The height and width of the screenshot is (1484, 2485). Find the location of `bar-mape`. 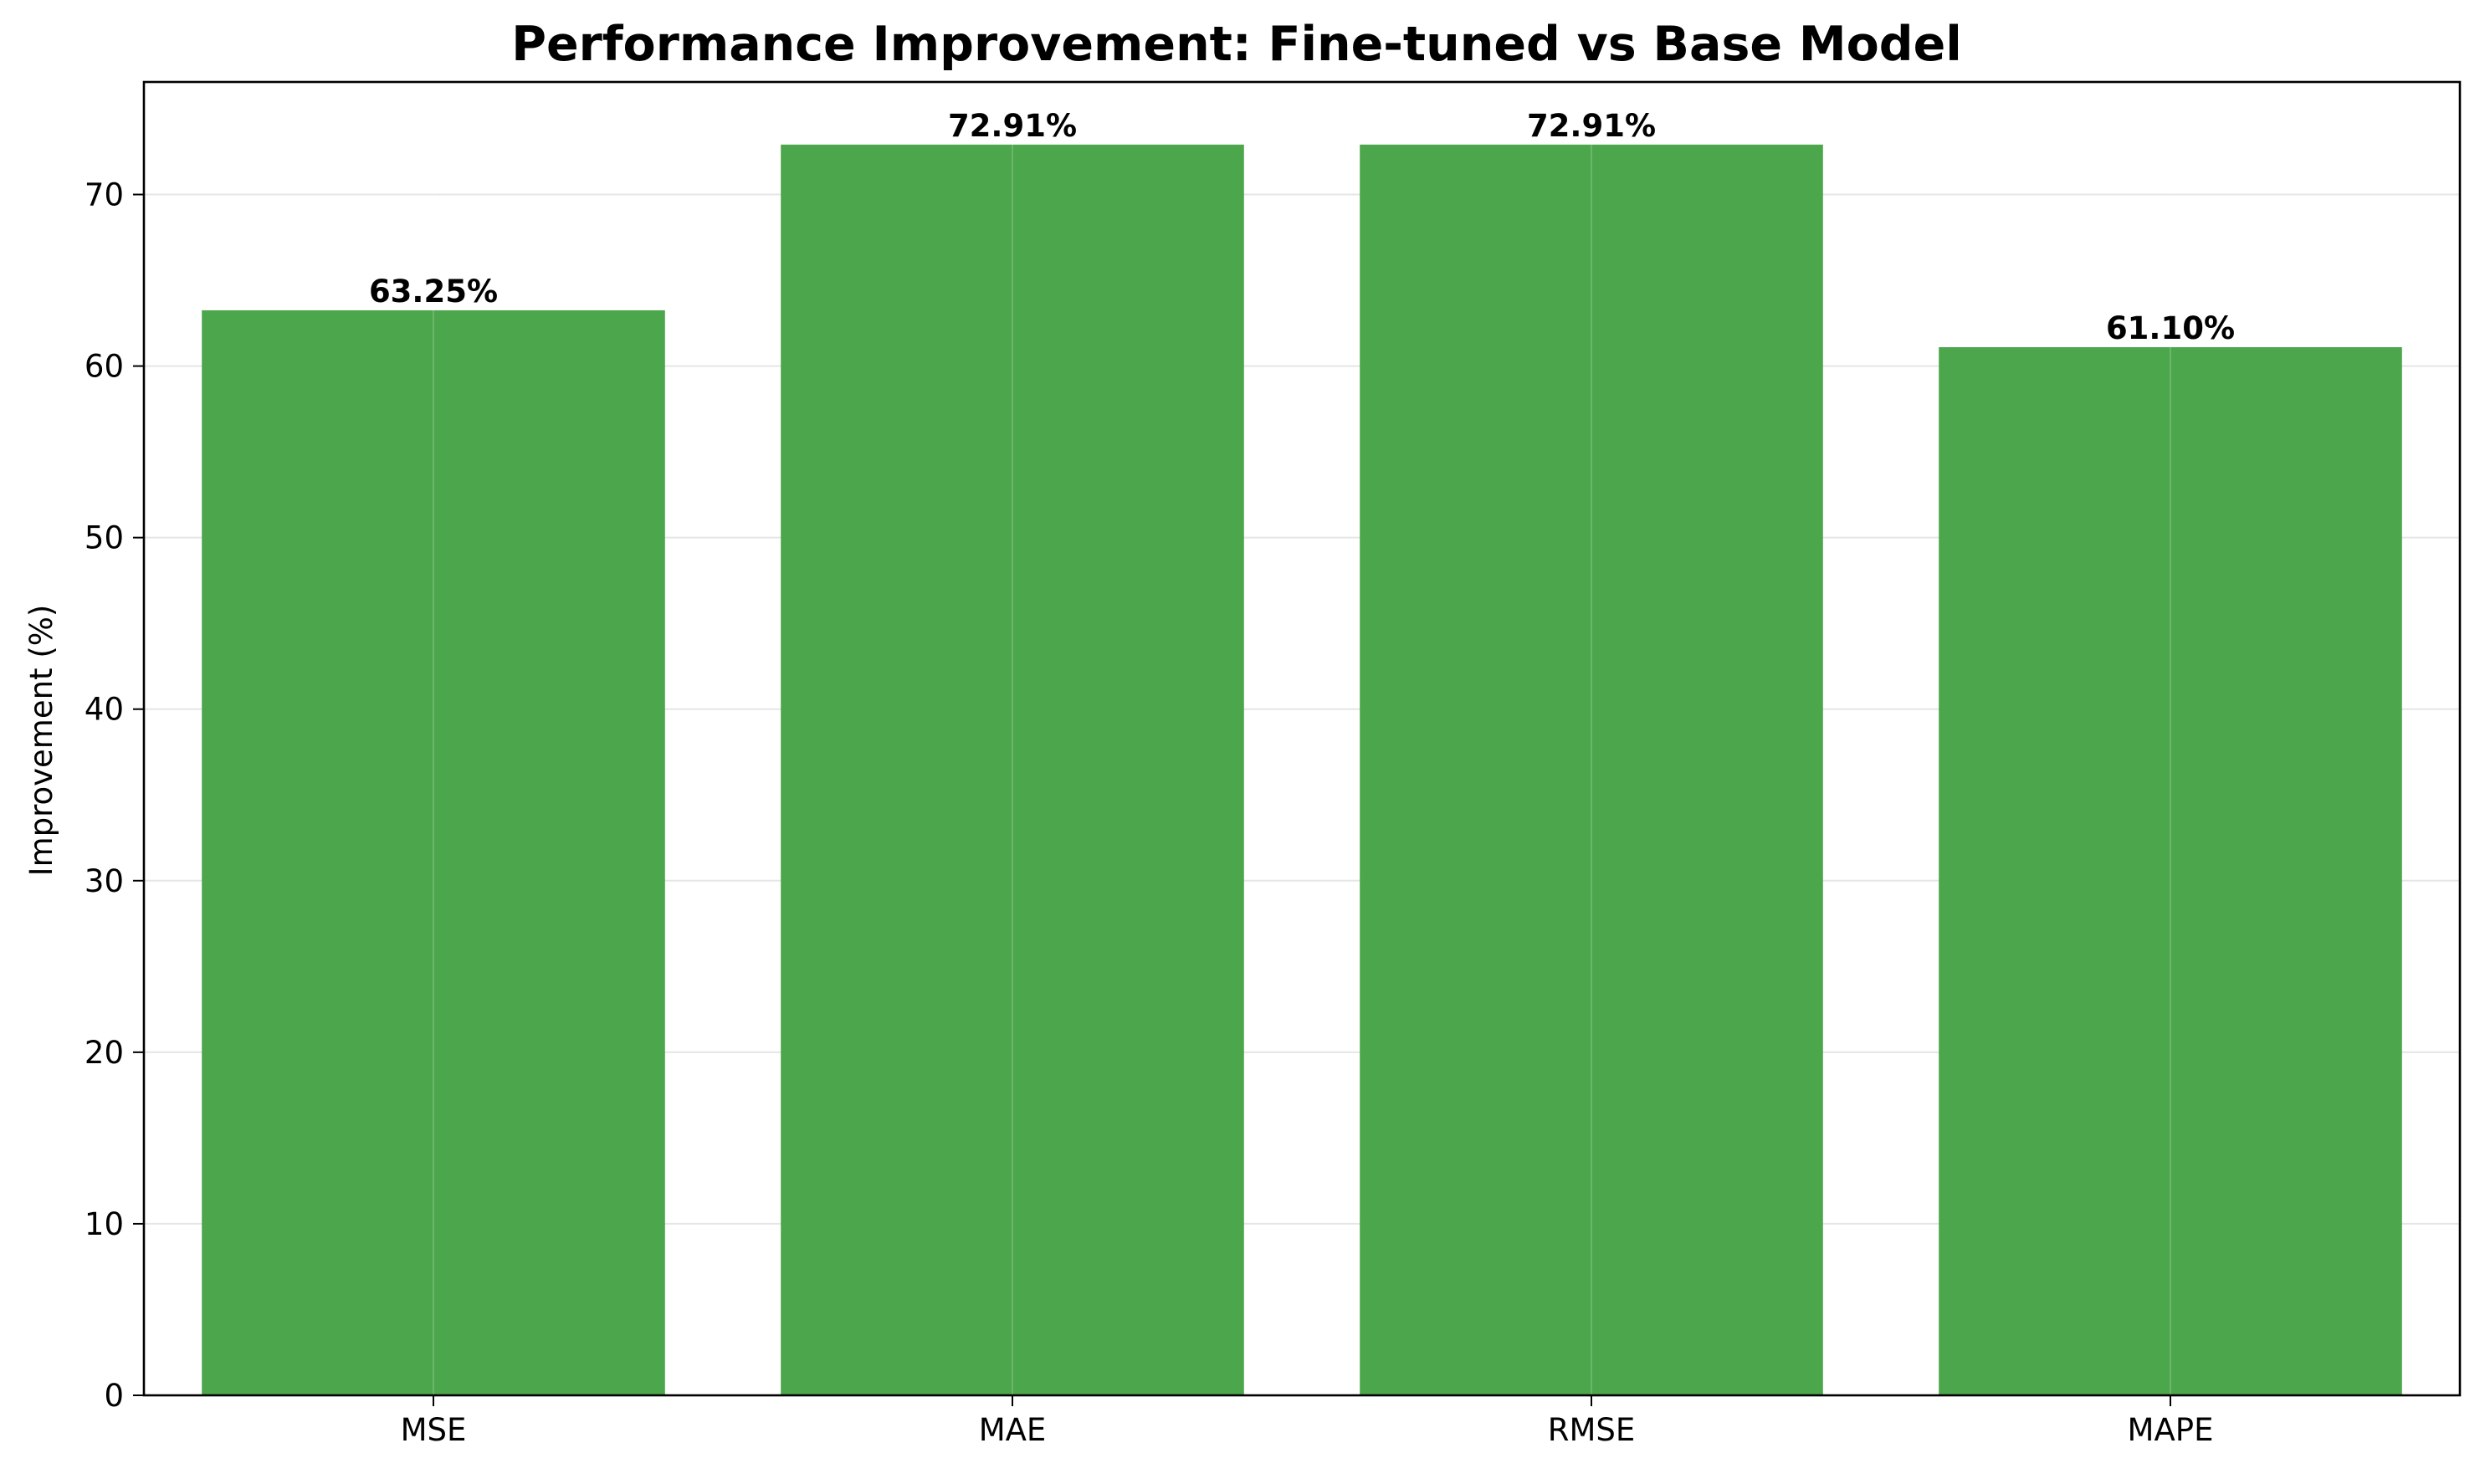

bar-mape is located at coordinates (2170, 871).